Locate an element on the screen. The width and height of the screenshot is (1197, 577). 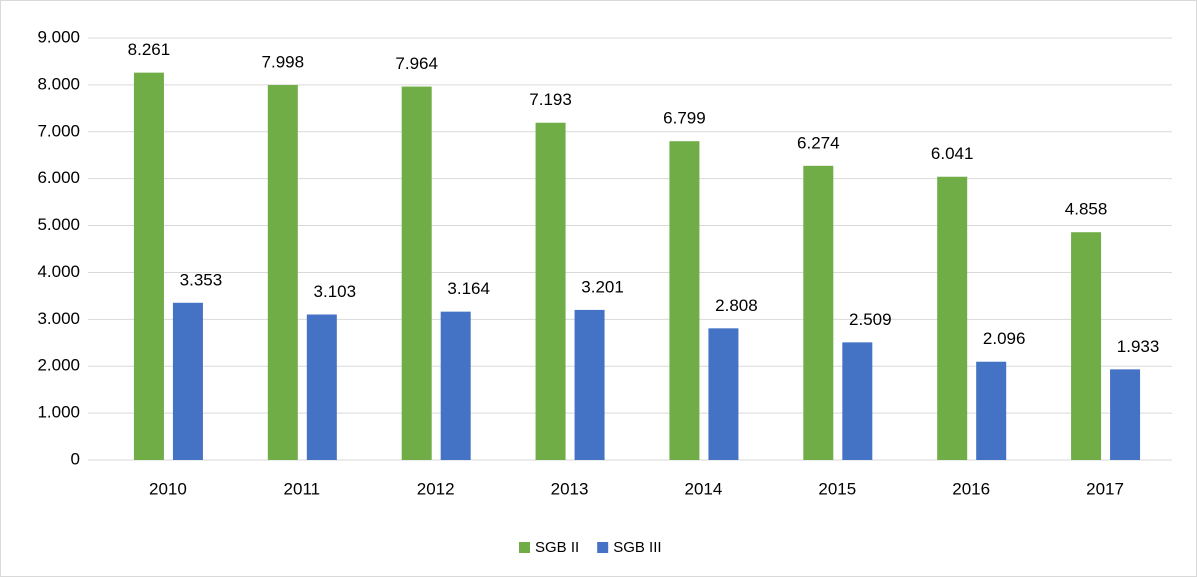
y-tick-label: 4.000 is located at coordinates (58, 271).